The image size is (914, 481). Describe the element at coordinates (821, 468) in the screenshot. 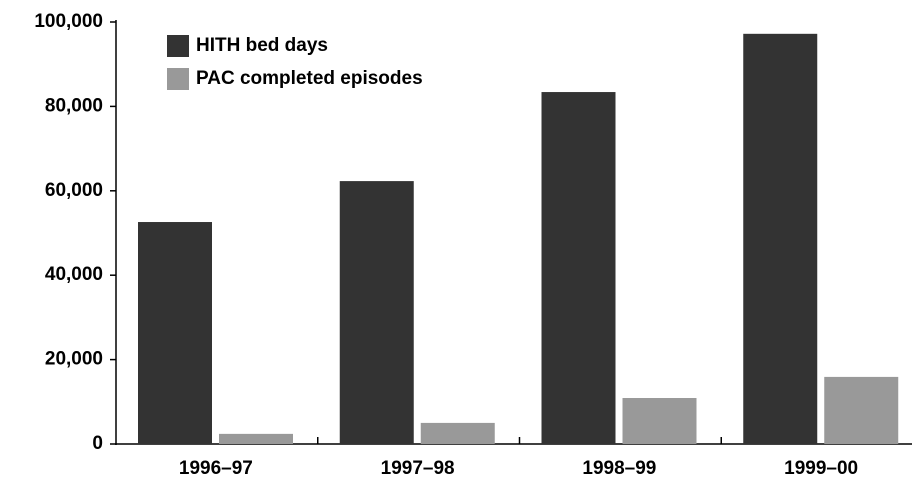

I see `x-tick-label: 1999–00` at that location.